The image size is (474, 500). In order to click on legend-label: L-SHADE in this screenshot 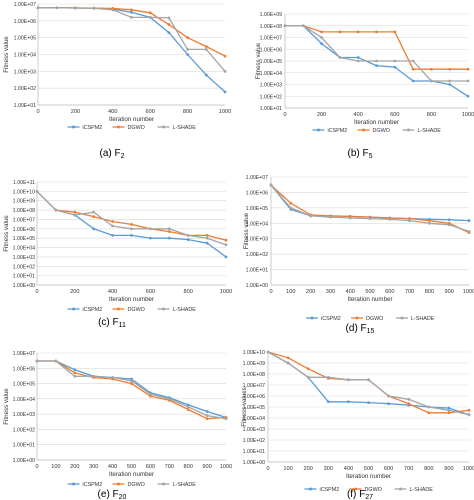, I will do `click(185, 485)`.